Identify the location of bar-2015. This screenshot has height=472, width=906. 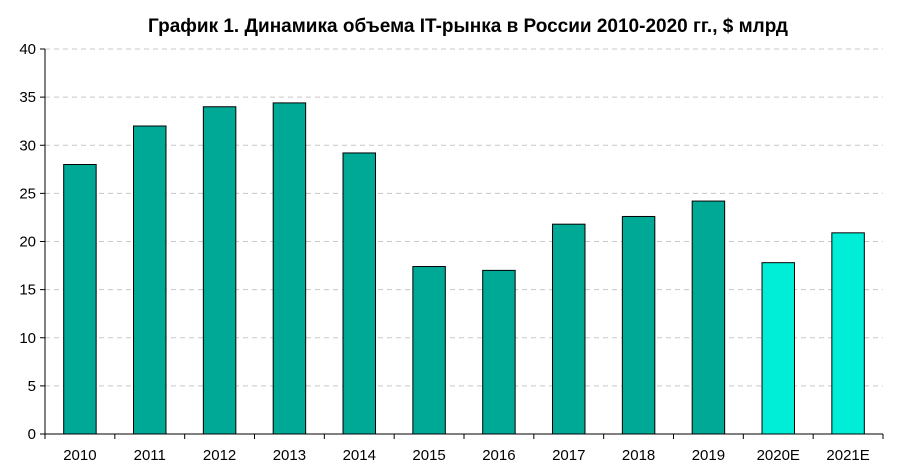
(429, 350).